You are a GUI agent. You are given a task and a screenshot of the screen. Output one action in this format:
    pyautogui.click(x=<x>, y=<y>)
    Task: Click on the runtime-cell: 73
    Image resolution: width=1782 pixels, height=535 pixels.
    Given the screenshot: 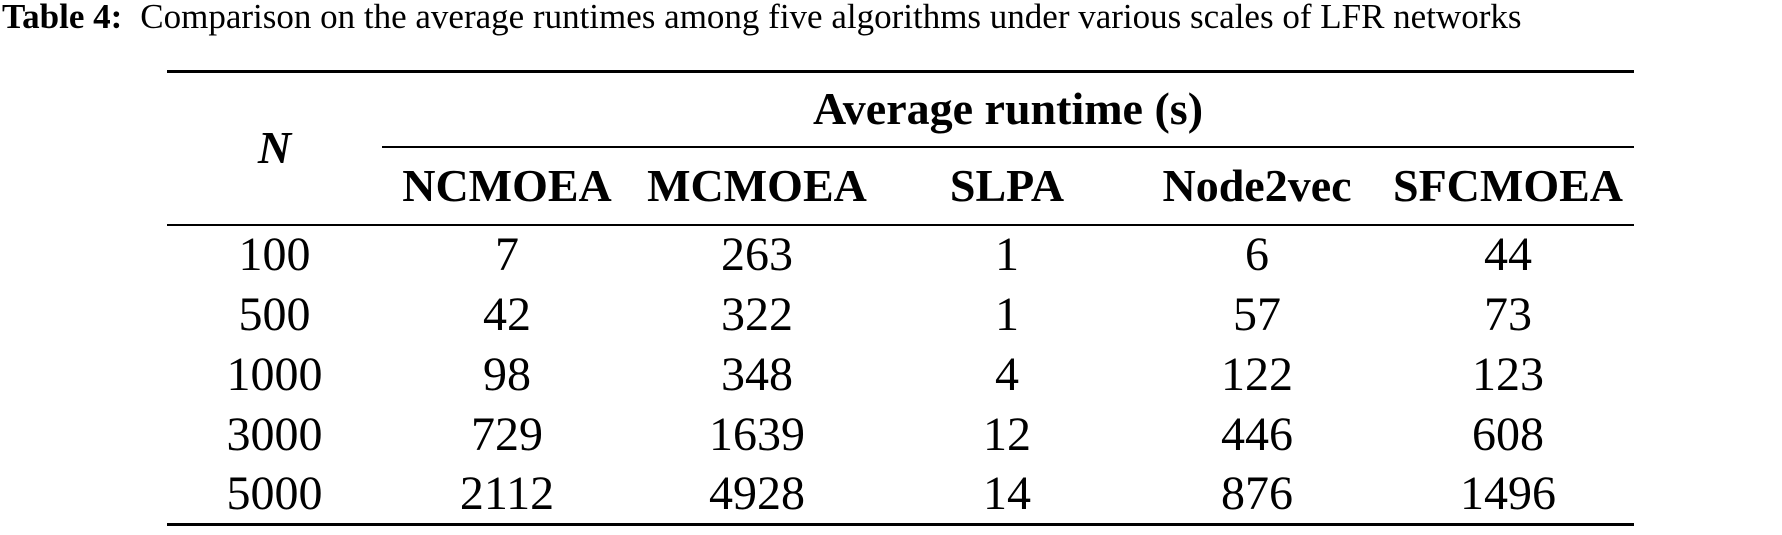 What is the action you would take?
    pyautogui.click(x=1508, y=314)
    